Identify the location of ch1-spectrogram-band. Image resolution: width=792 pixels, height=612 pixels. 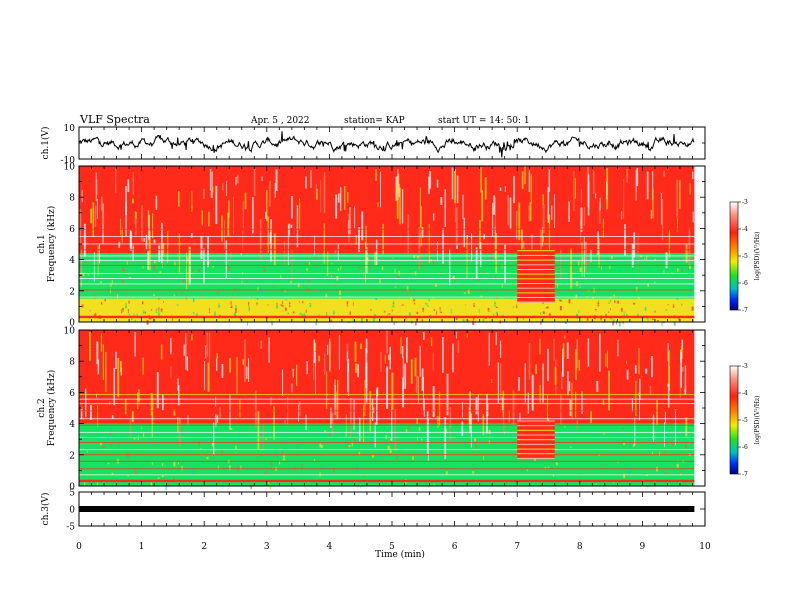
(387, 310).